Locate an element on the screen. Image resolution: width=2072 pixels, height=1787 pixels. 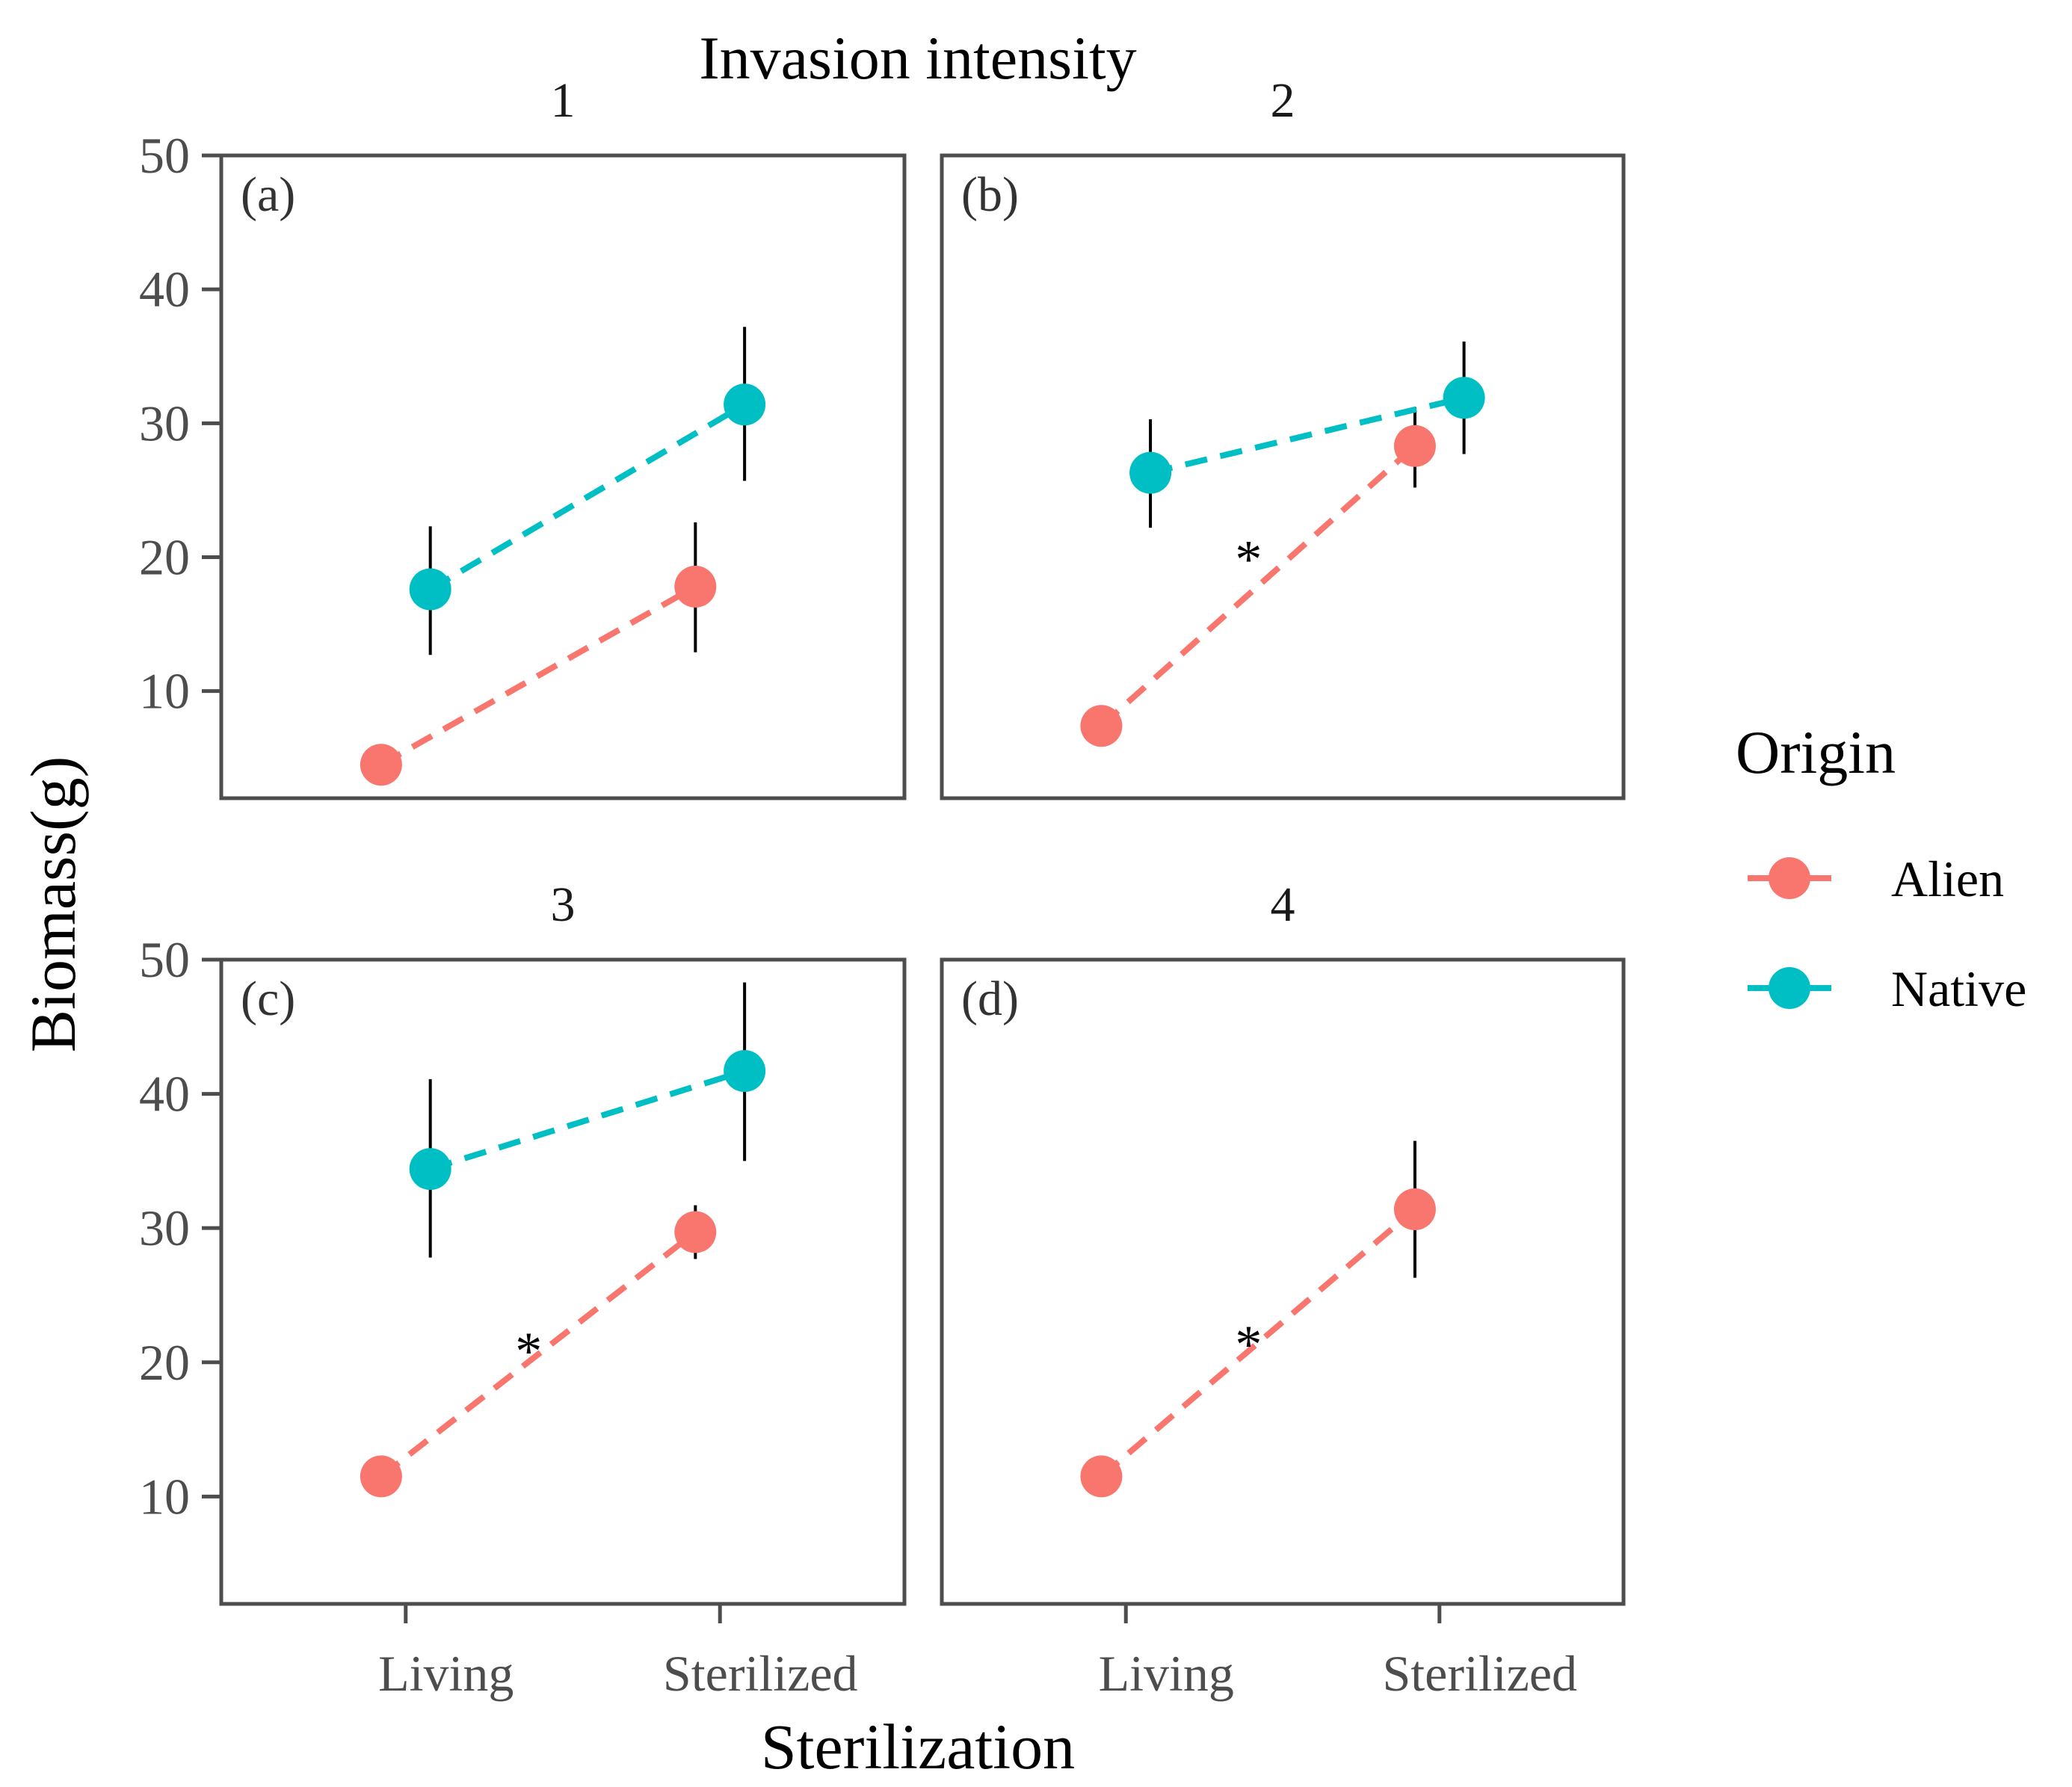
panel-strip-label: 1 is located at coordinates (564, 101).